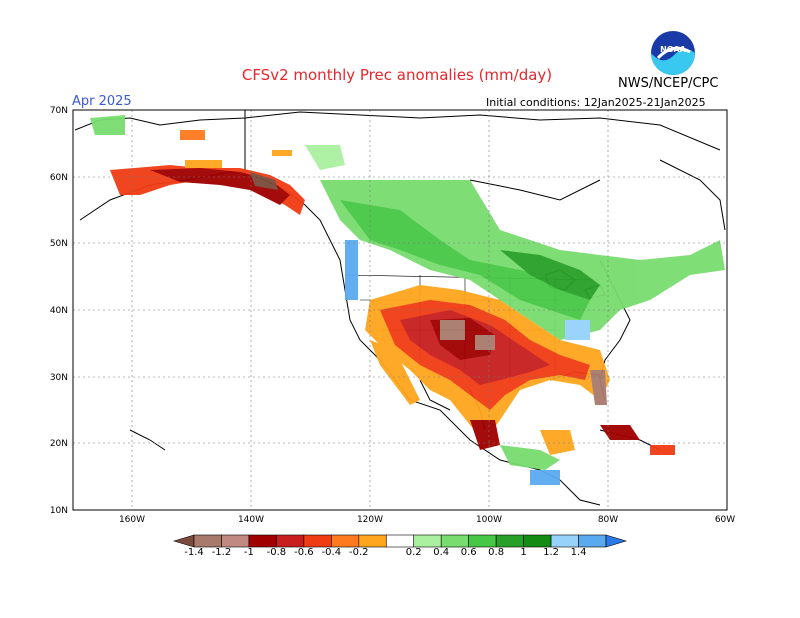 Image resolution: width=800 pixels, height=618 pixels. I want to click on colorbar-label: -0.4, so click(331, 552).